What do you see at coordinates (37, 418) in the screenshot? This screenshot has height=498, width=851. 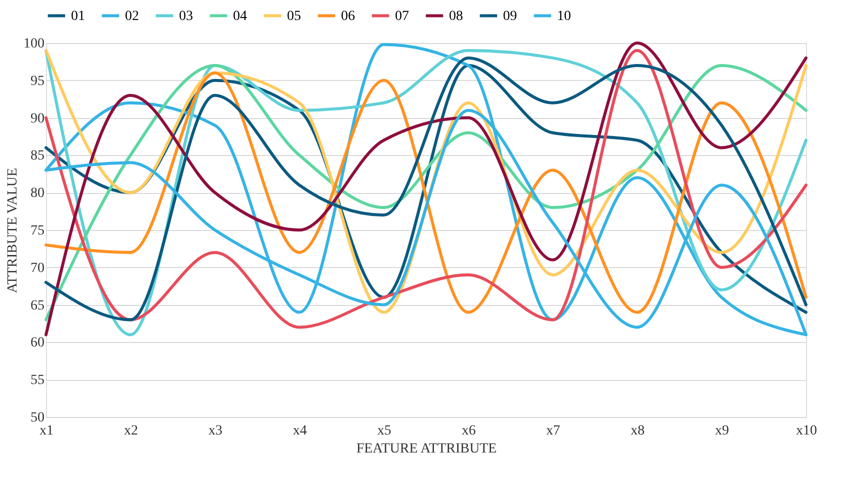 I see `y-tick-label: 50` at bounding box center [37, 418].